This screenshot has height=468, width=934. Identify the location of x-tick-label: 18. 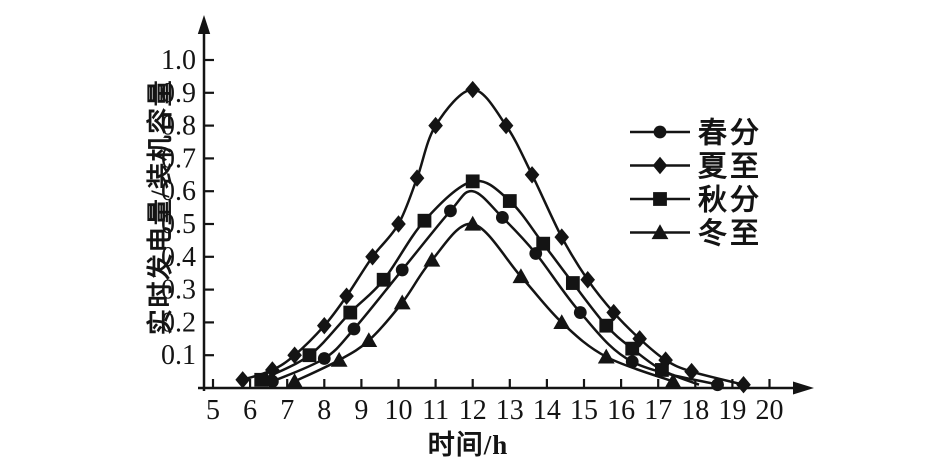
(695, 410).